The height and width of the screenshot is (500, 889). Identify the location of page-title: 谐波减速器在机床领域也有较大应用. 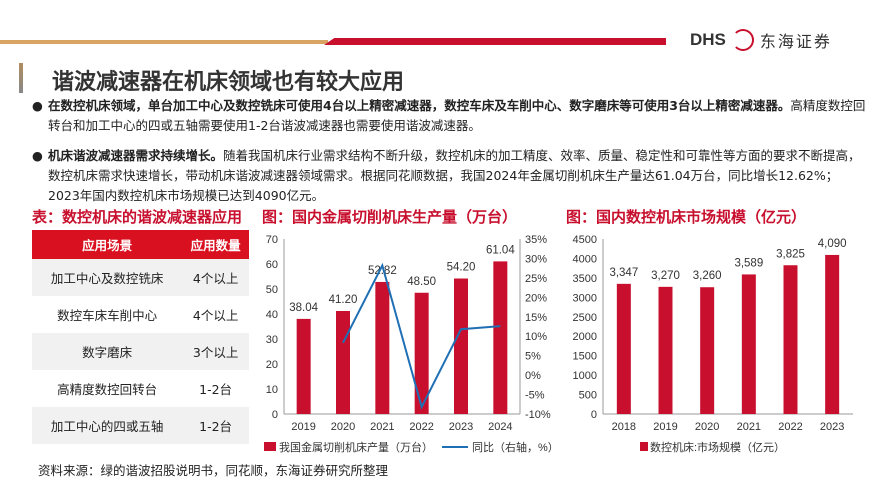
(228, 82).